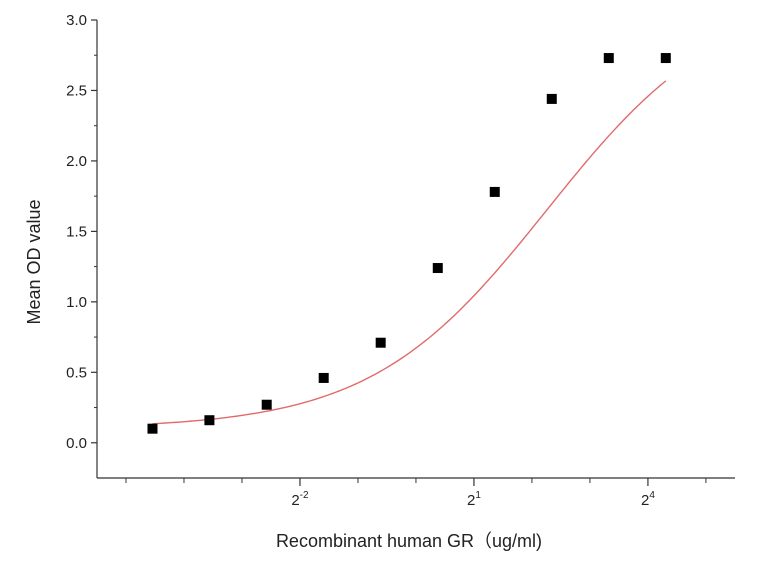 The image size is (768, 567). What do you see at coordinates (76, 231) in the screenshot?
I see `y-tick-label: 1.5` at bounding box center [76, 231].